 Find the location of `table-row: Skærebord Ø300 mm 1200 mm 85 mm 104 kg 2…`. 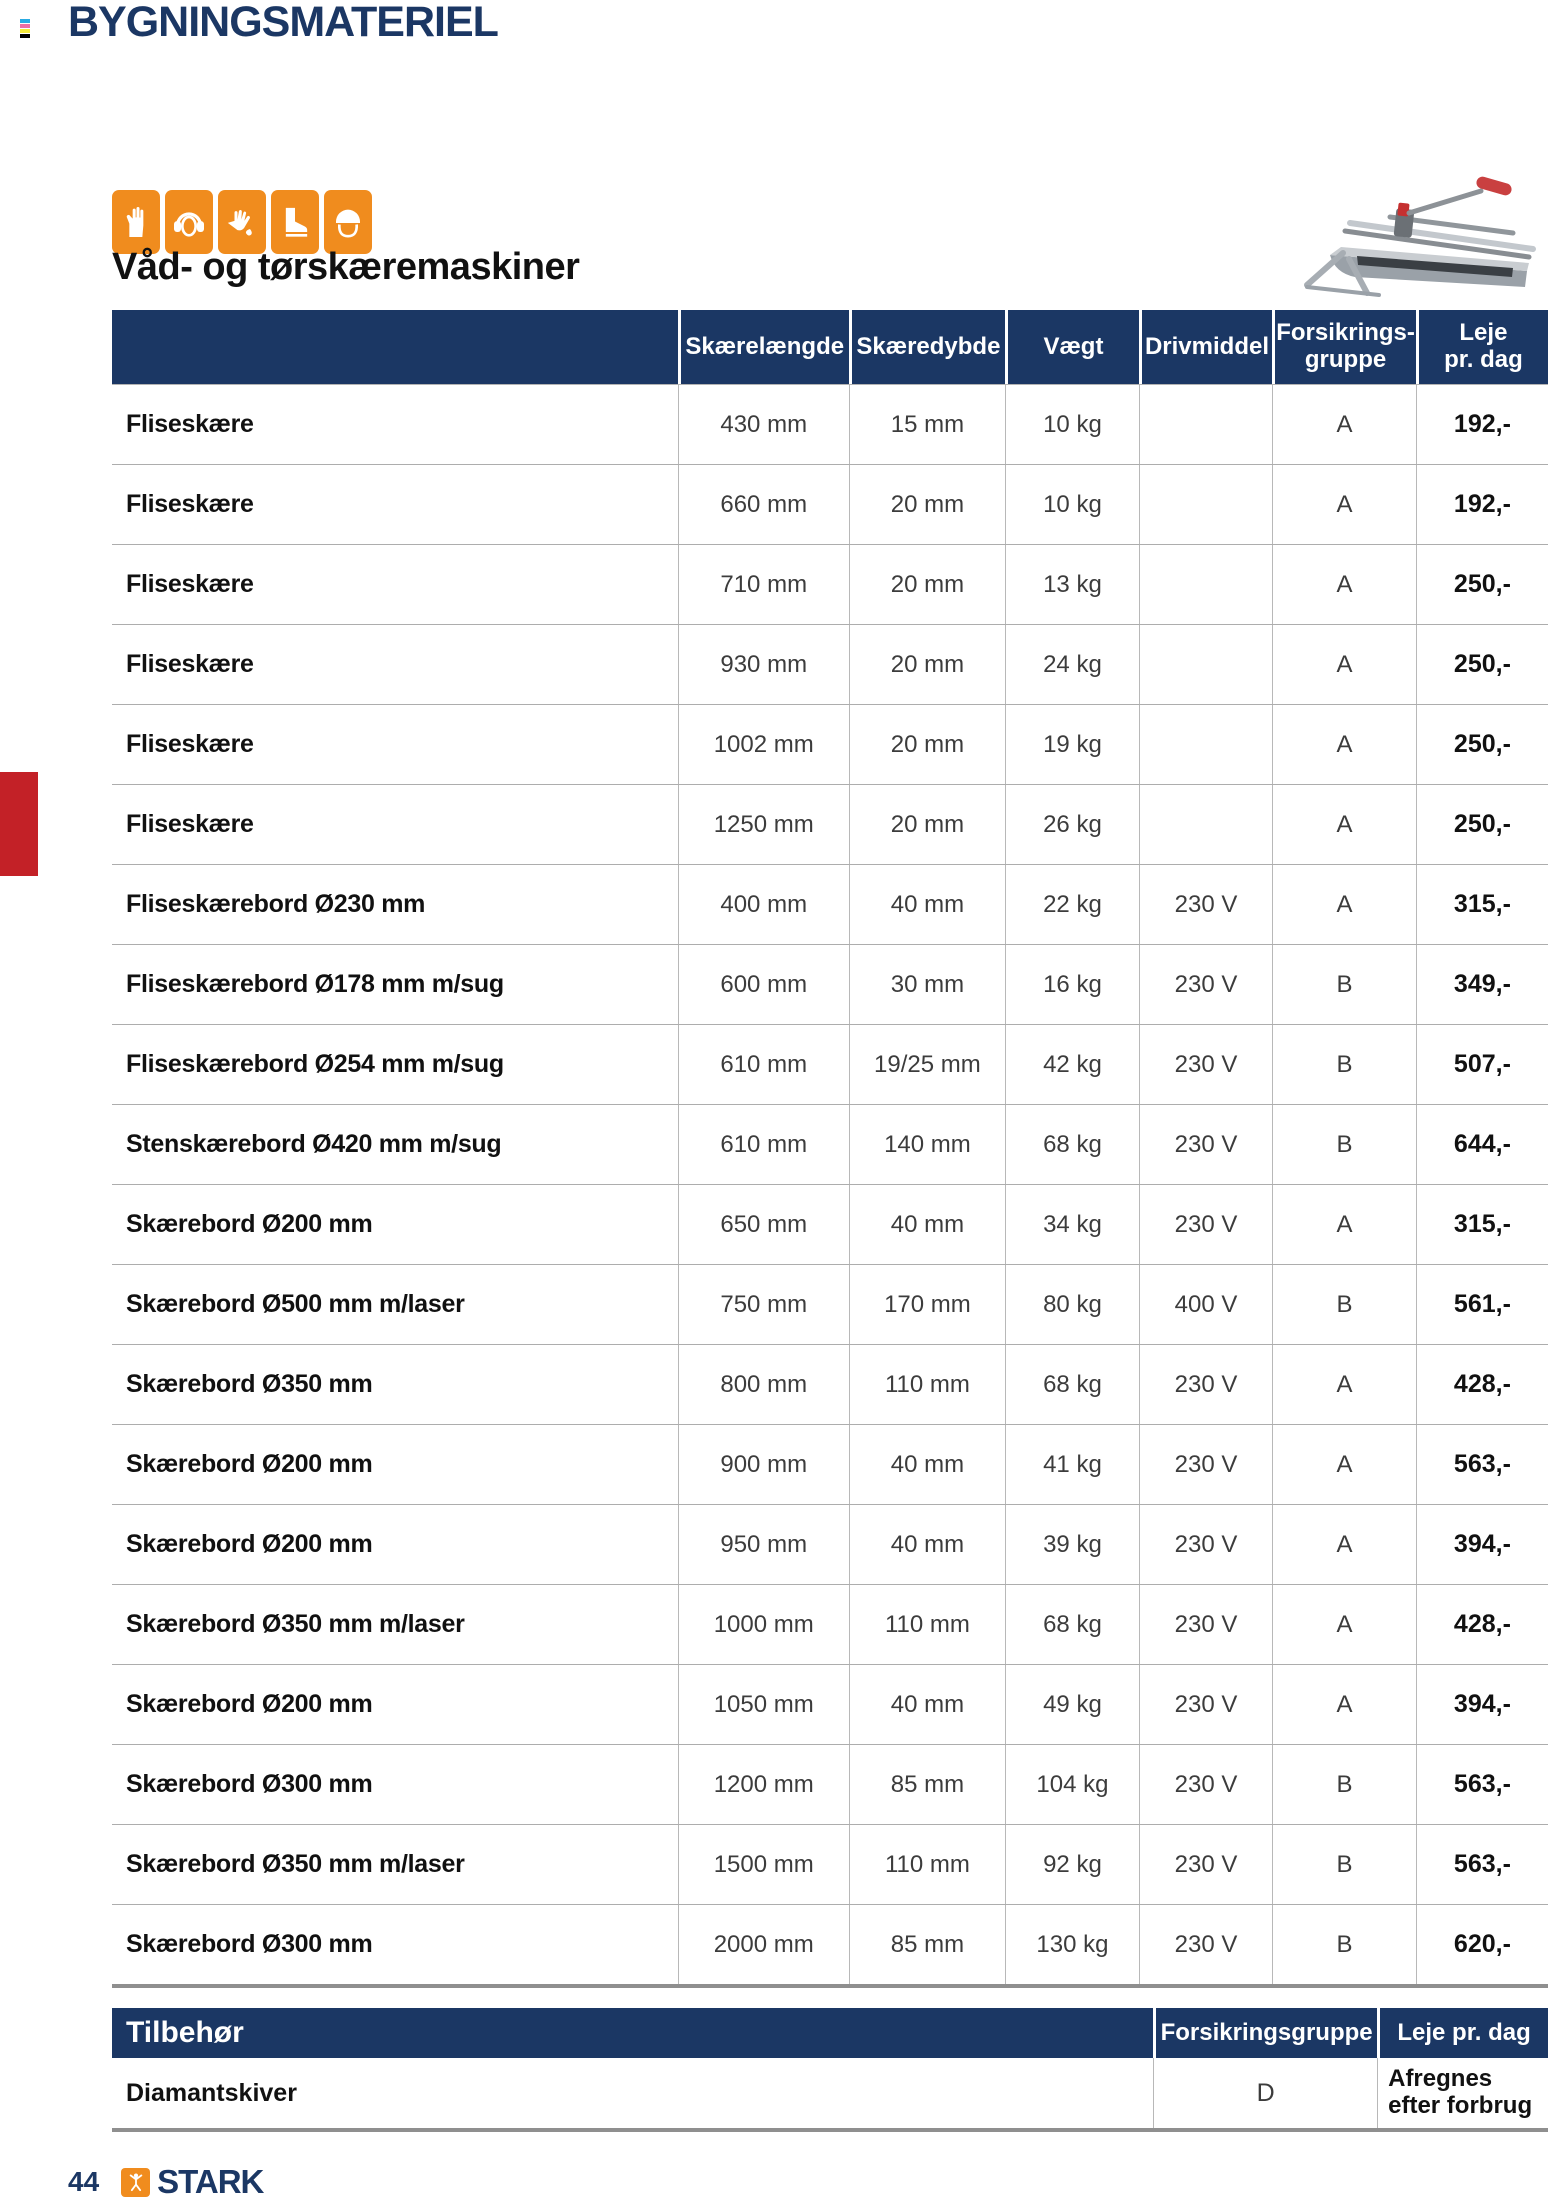

table-row: Skærebord Ø300 mm 1200 mm 85 mm 104 kg 2… is located at coordinates (830, 1785).